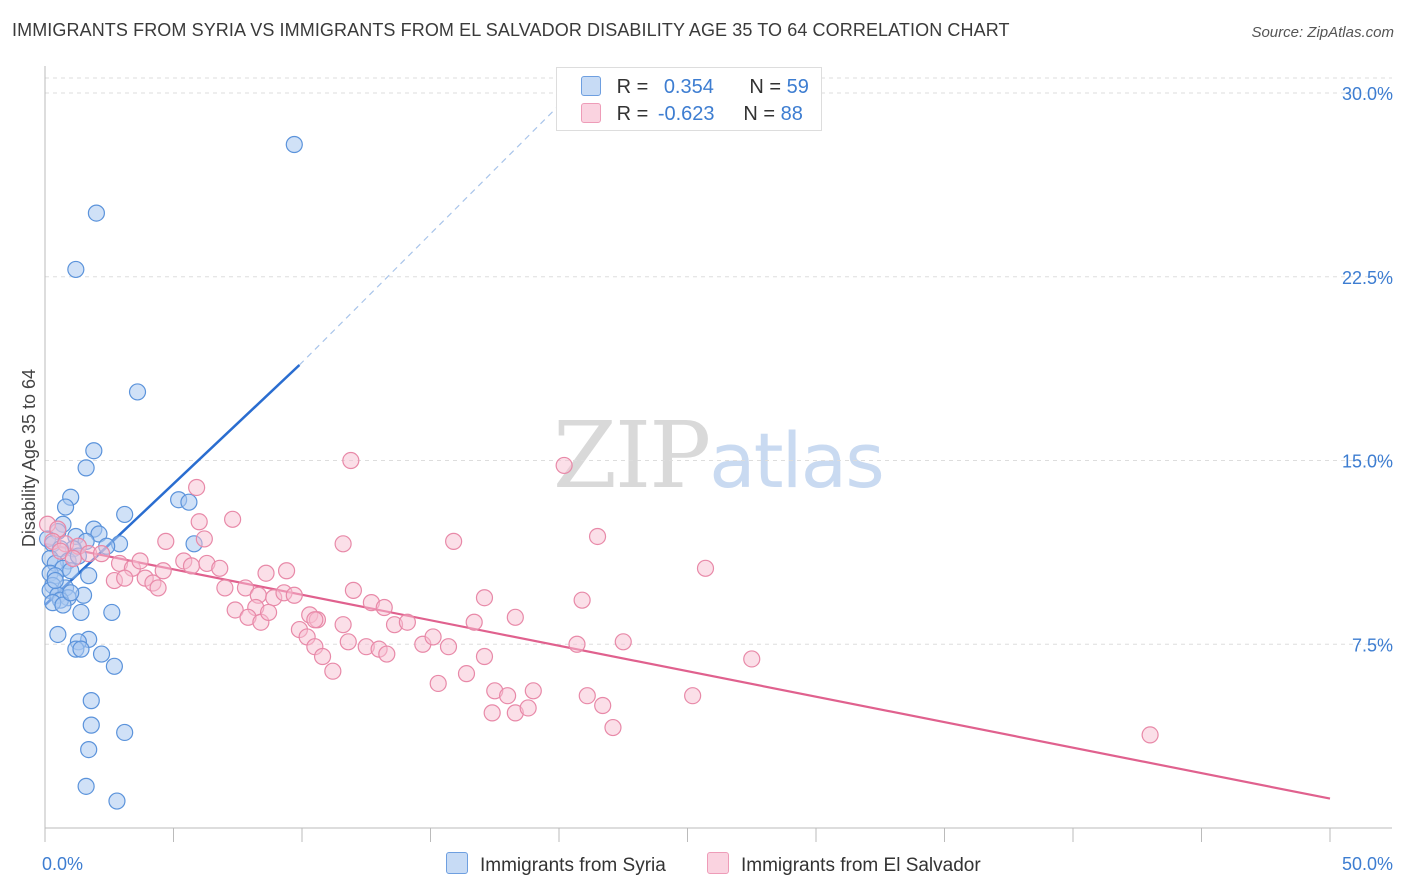  What do you see at coordinates (718, 863) in the screenshot?
I see `bottom-legend-swatch-el-salvador` at bounding box center [718, 863].